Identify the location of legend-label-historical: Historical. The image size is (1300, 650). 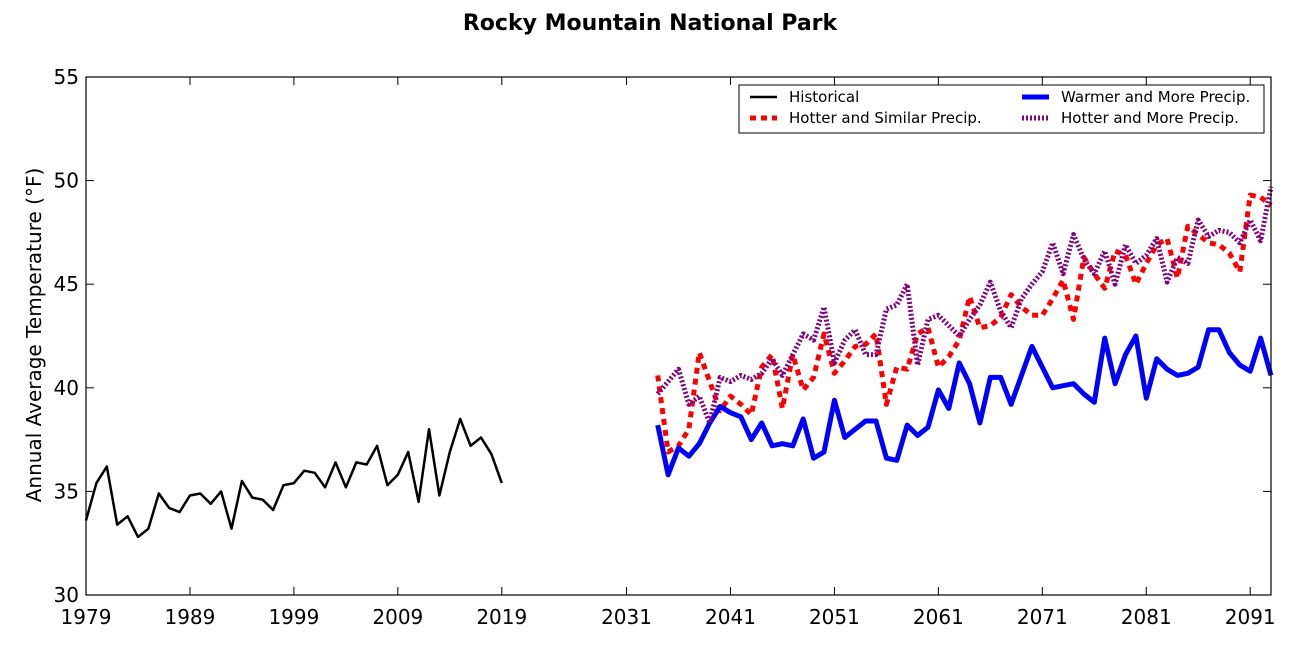
(824, 97).